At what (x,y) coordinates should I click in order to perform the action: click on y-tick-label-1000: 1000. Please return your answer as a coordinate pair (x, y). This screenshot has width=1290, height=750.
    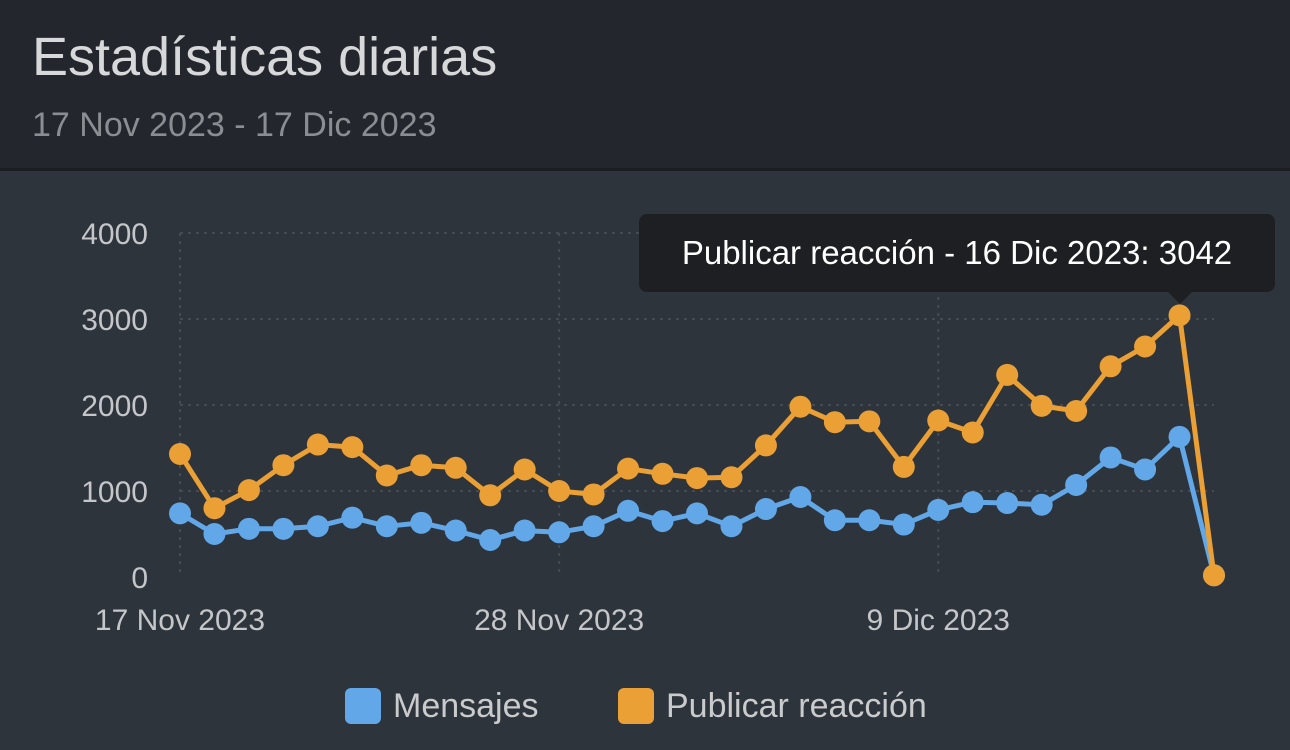
    Looking at the image, I should click on (114, 492).